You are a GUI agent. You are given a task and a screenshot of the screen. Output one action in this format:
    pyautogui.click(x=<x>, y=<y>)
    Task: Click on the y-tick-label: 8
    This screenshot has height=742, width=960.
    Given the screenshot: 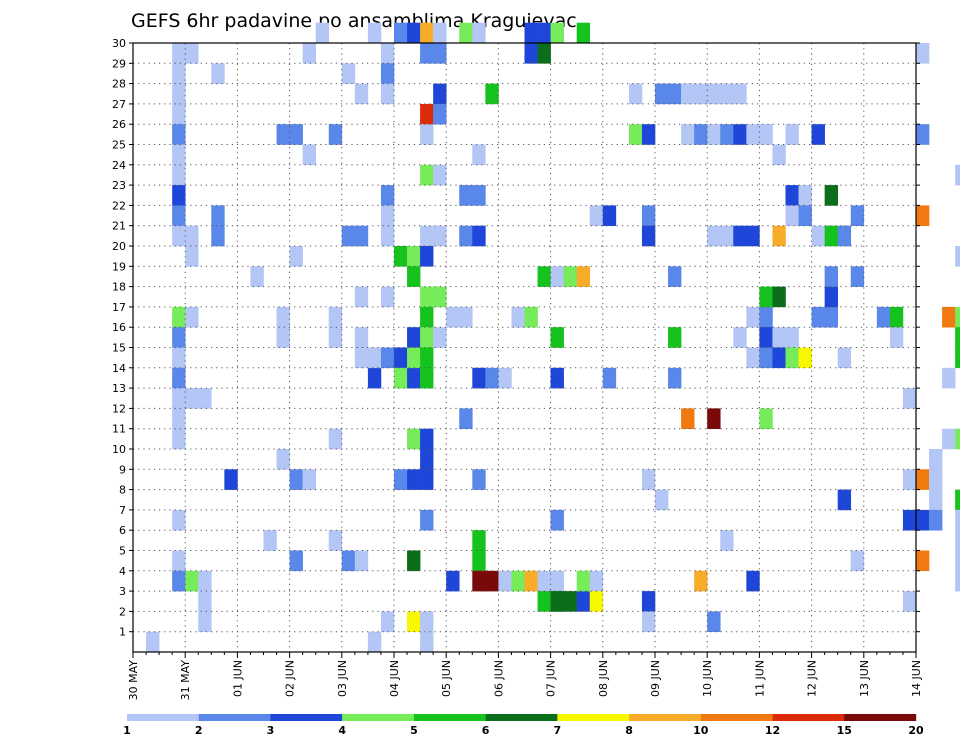 What is the action you would take?
    pyautogui.click(x=122, y=490)
    